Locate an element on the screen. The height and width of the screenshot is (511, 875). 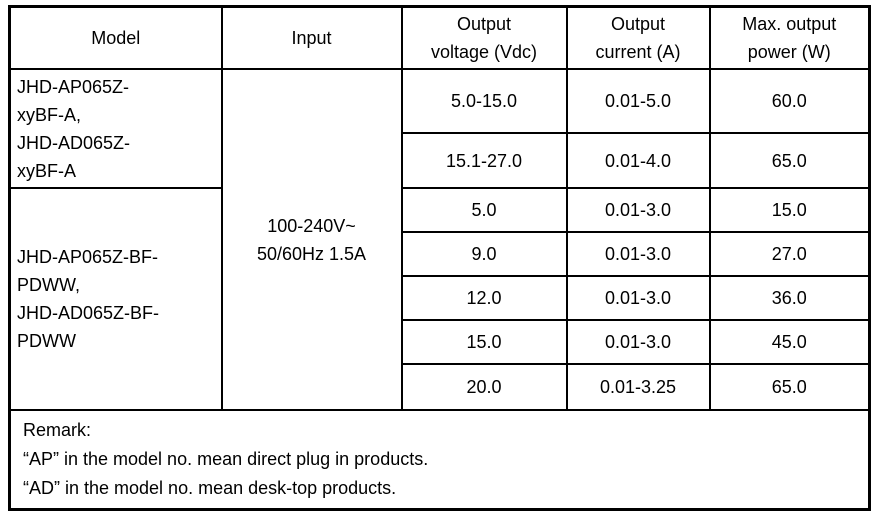
col-header-input: Input is located at coordinates (311, 37).